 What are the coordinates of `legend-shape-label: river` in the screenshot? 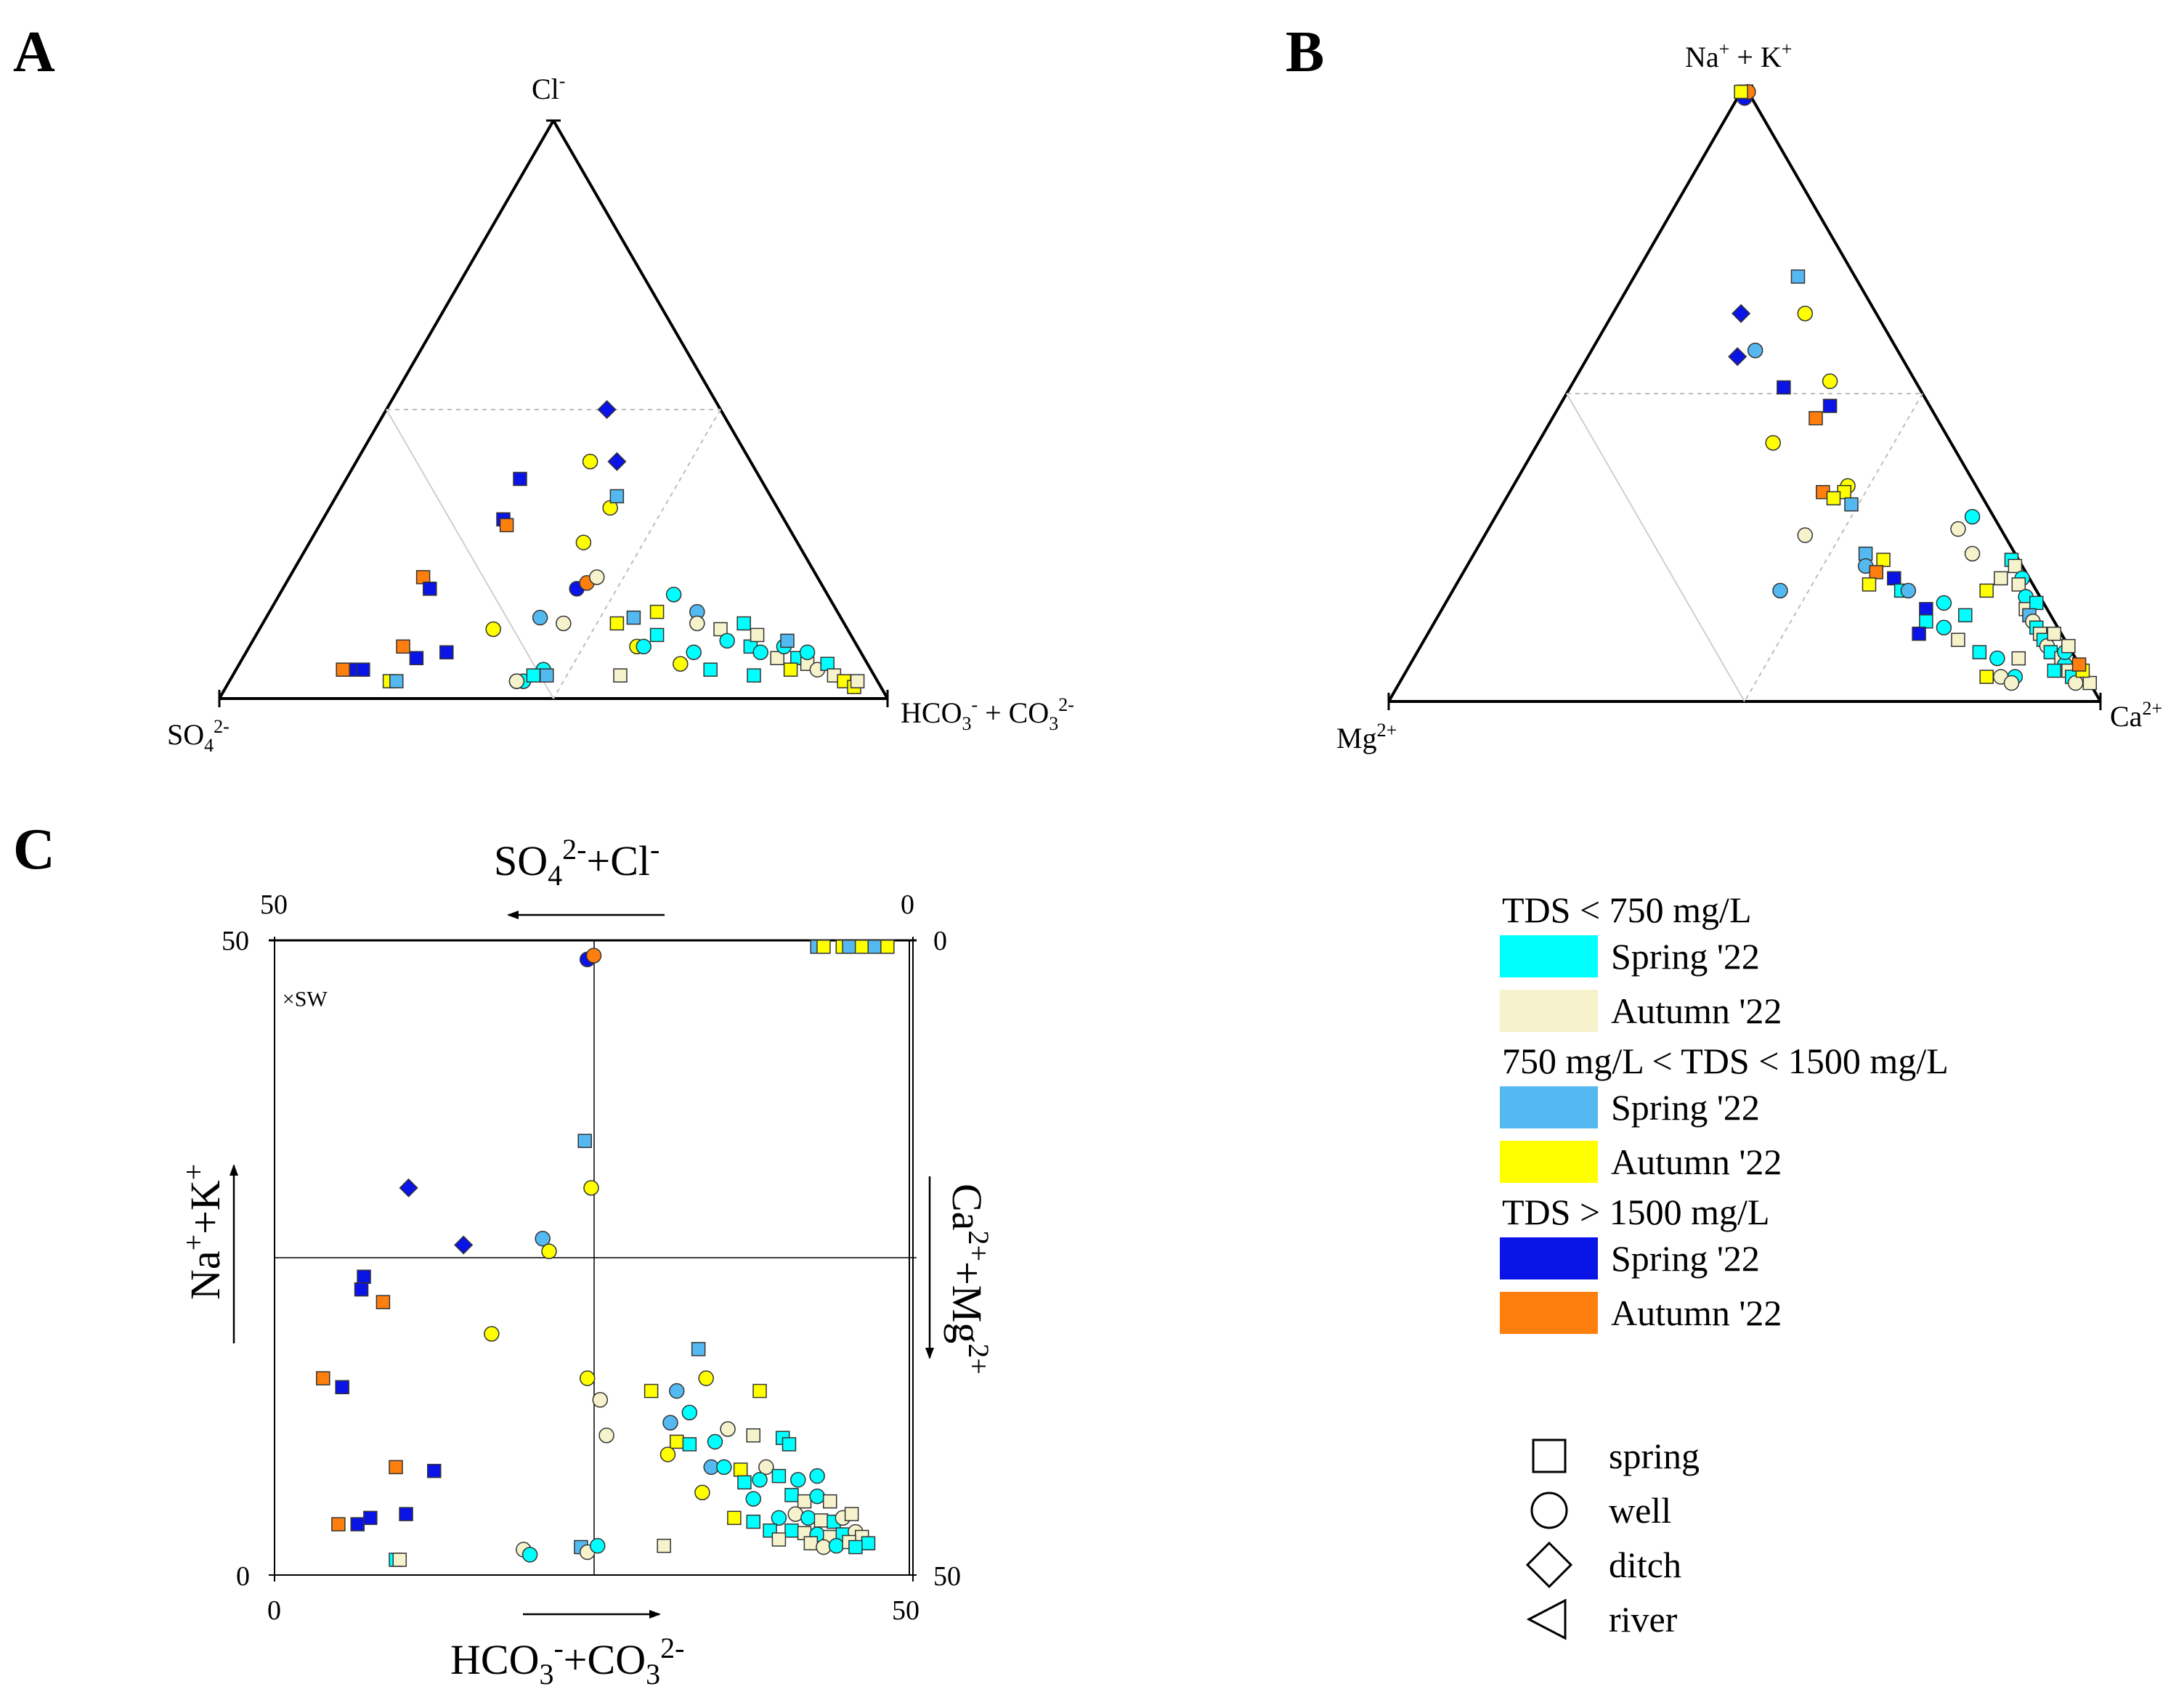 It's located at (1643, 1620).